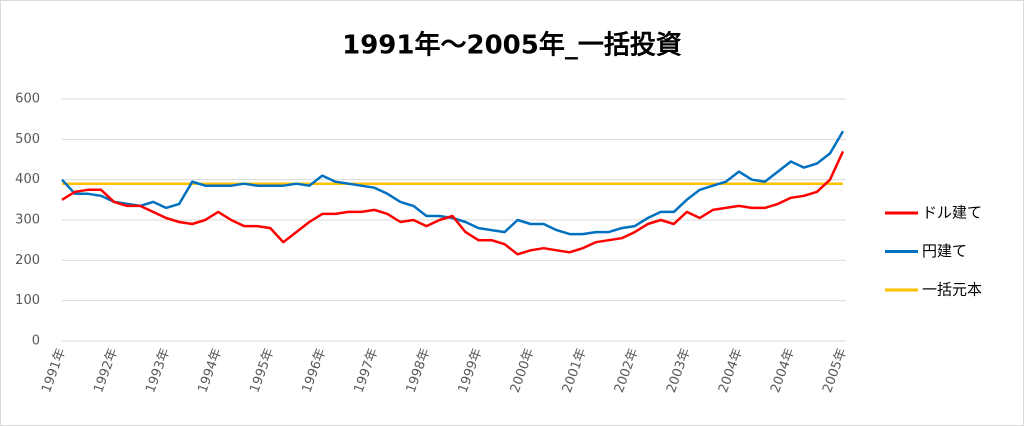 Image resolution: width=1024 pixels, height=426 pixels. What do you see at coordinates (36, 341) in the screenshot?
I see `y-tick-label: 0` at bounding box center [36, 341].